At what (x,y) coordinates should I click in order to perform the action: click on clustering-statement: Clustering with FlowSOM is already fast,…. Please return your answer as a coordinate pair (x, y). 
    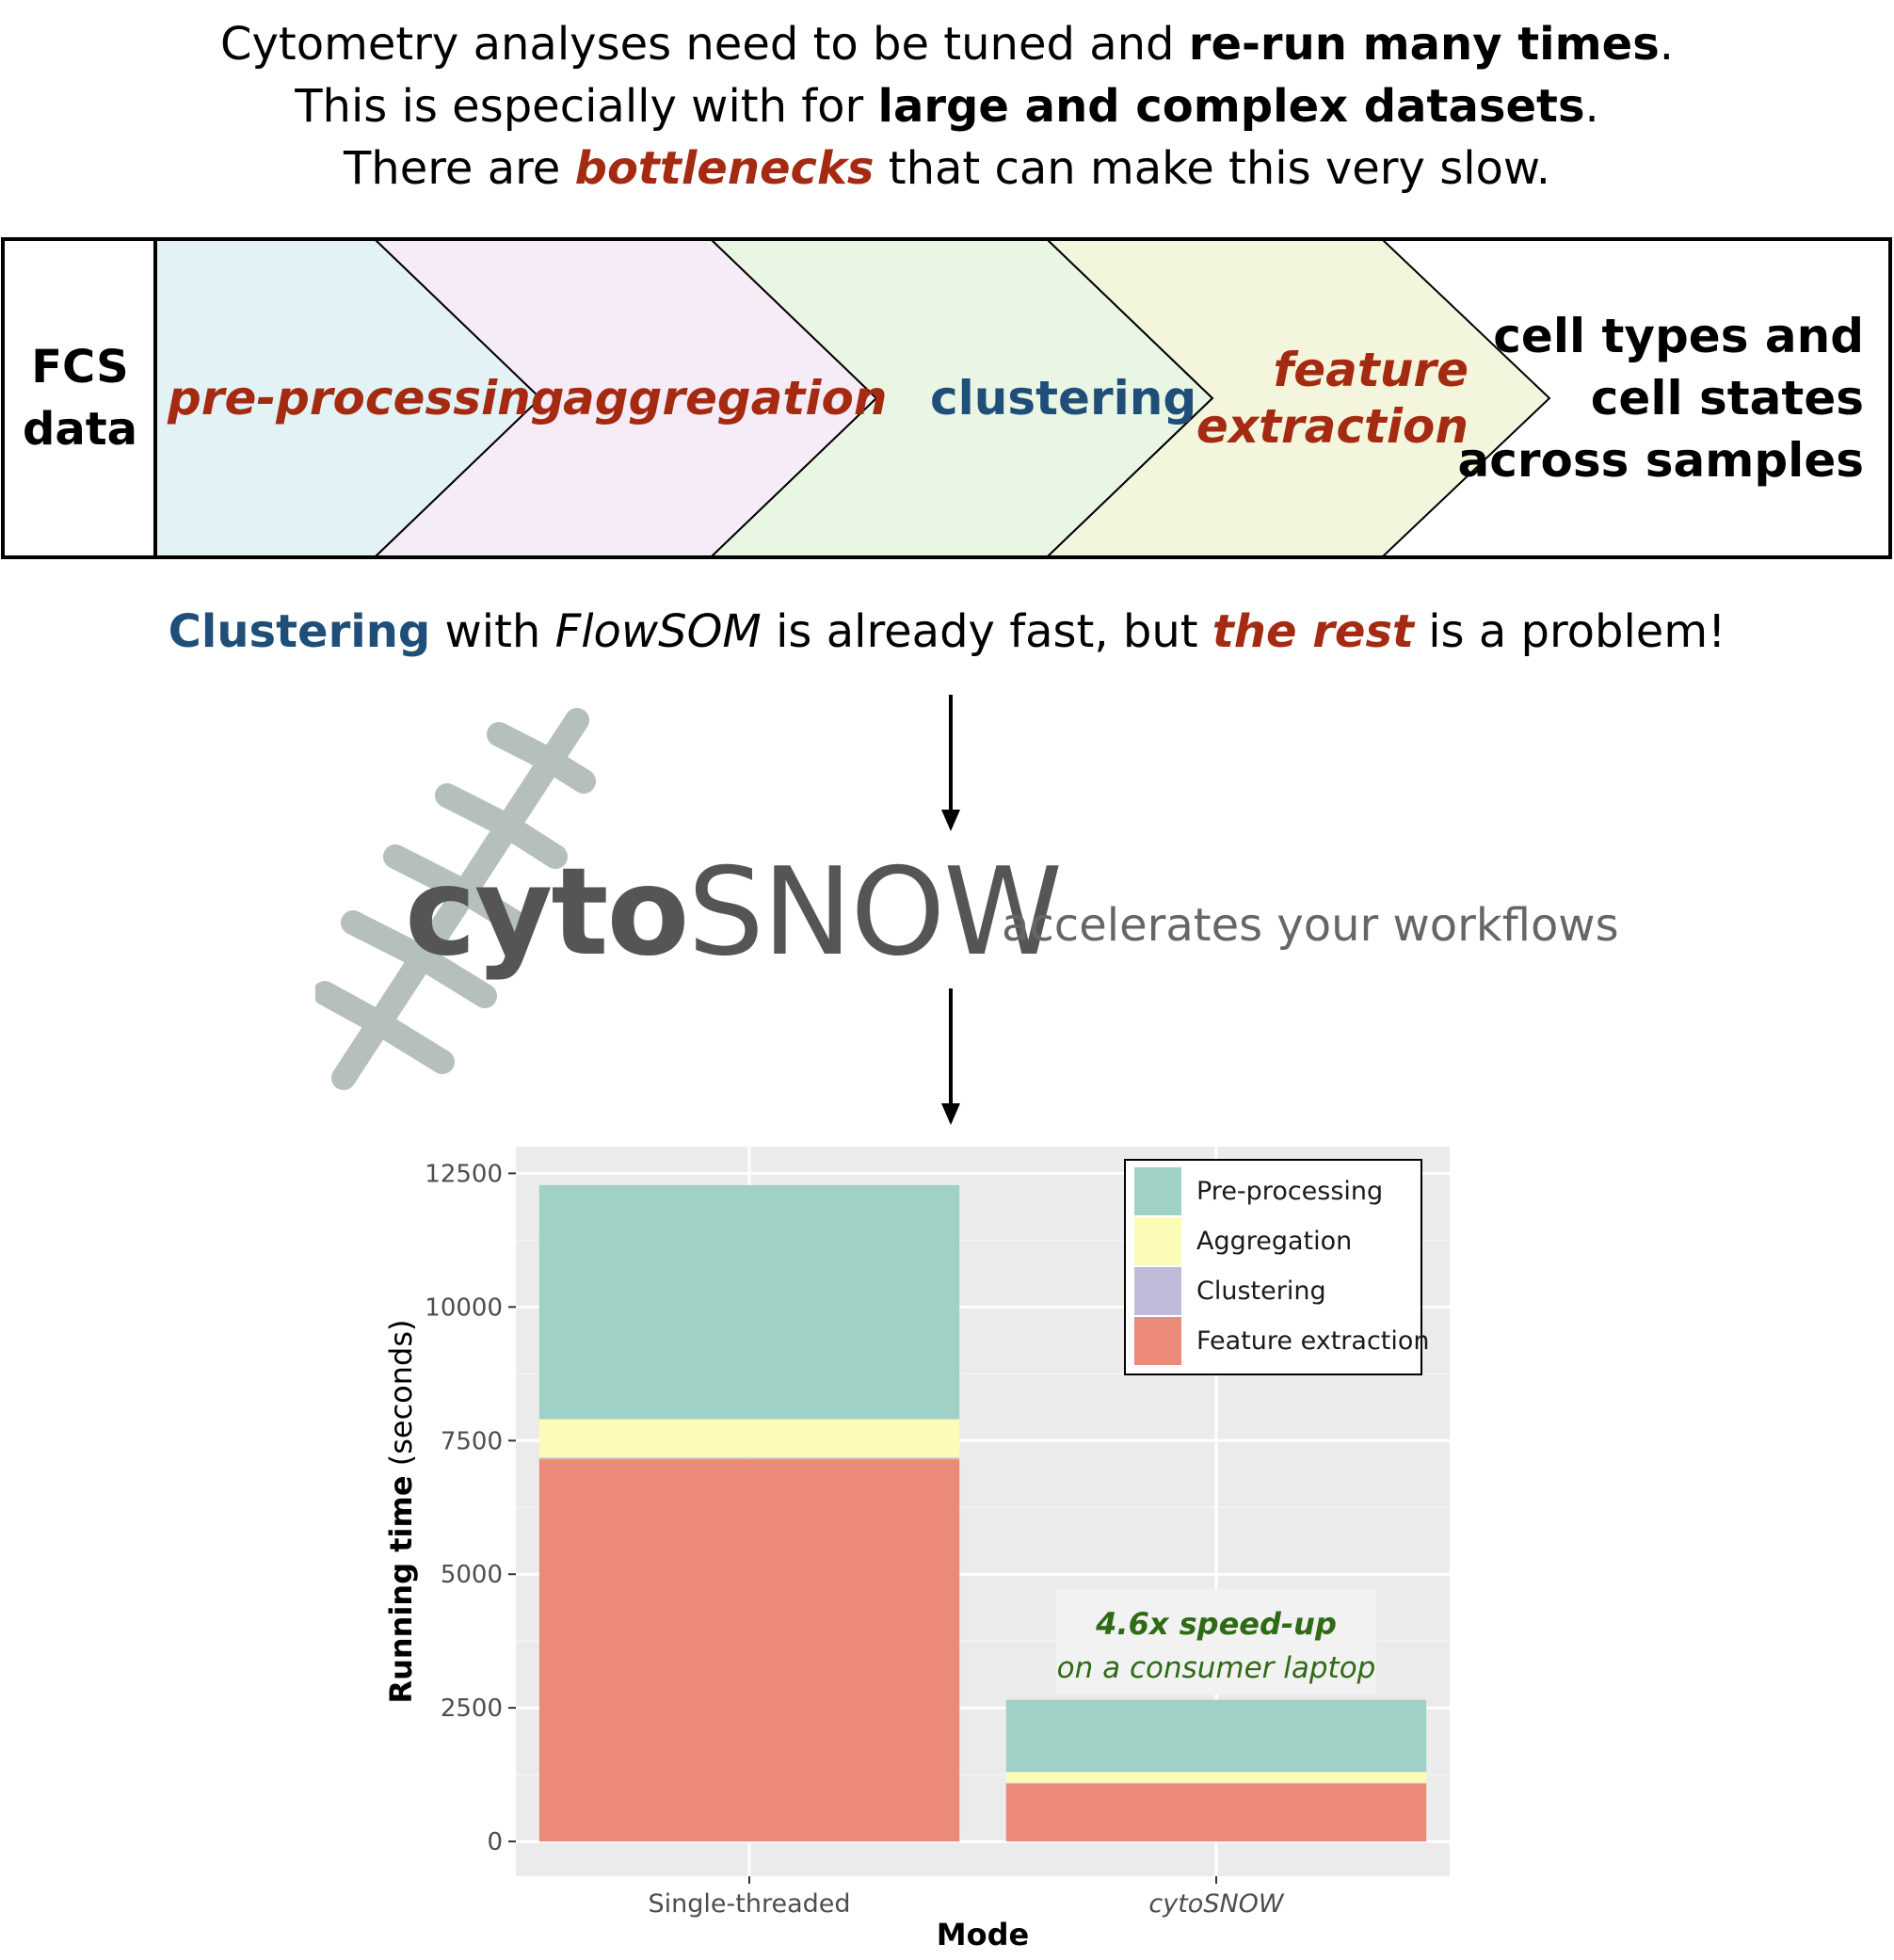
    Looking at the image, I should click on (947, 631).